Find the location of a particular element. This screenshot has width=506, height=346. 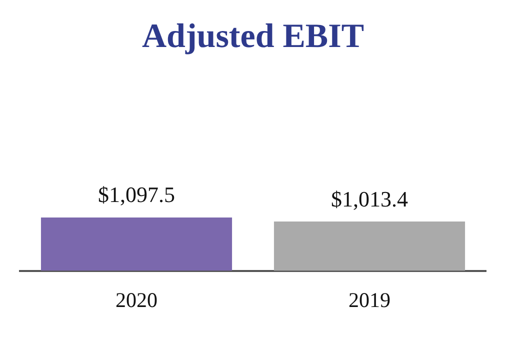

x-tick-label: 2020 is located at coordinates (137, 300).